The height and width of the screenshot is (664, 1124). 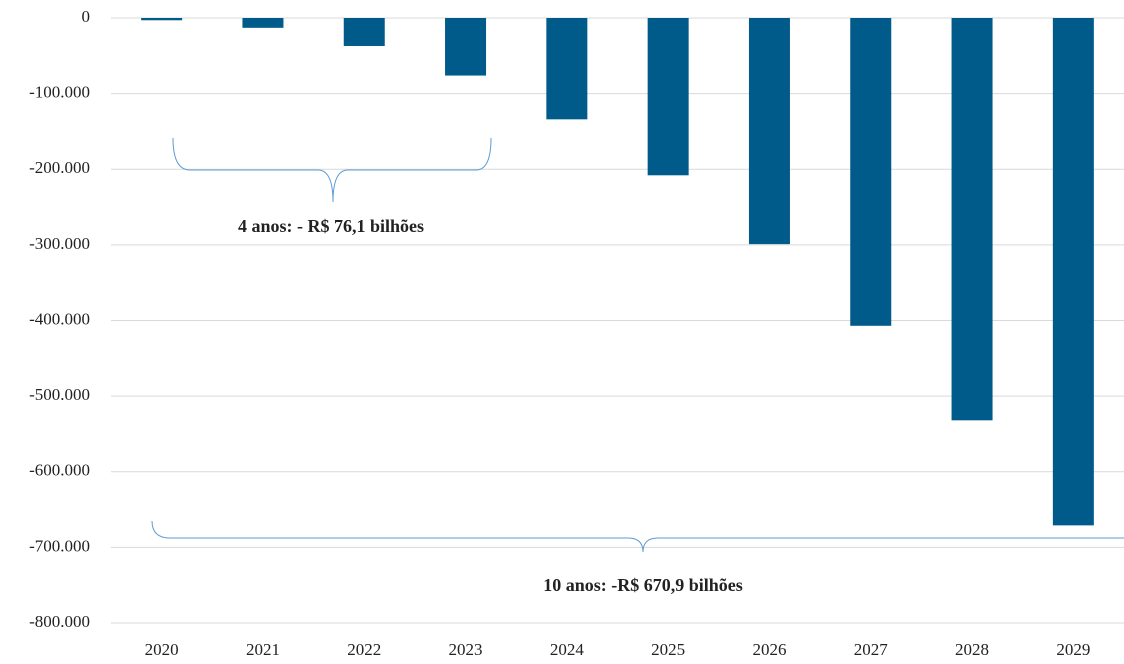 What do you see at coordinates (643, 585) in the screenshot?
I see `annotation: 10 anos: -R$ 670,9 bilhões` at bounding box center [643, 585].